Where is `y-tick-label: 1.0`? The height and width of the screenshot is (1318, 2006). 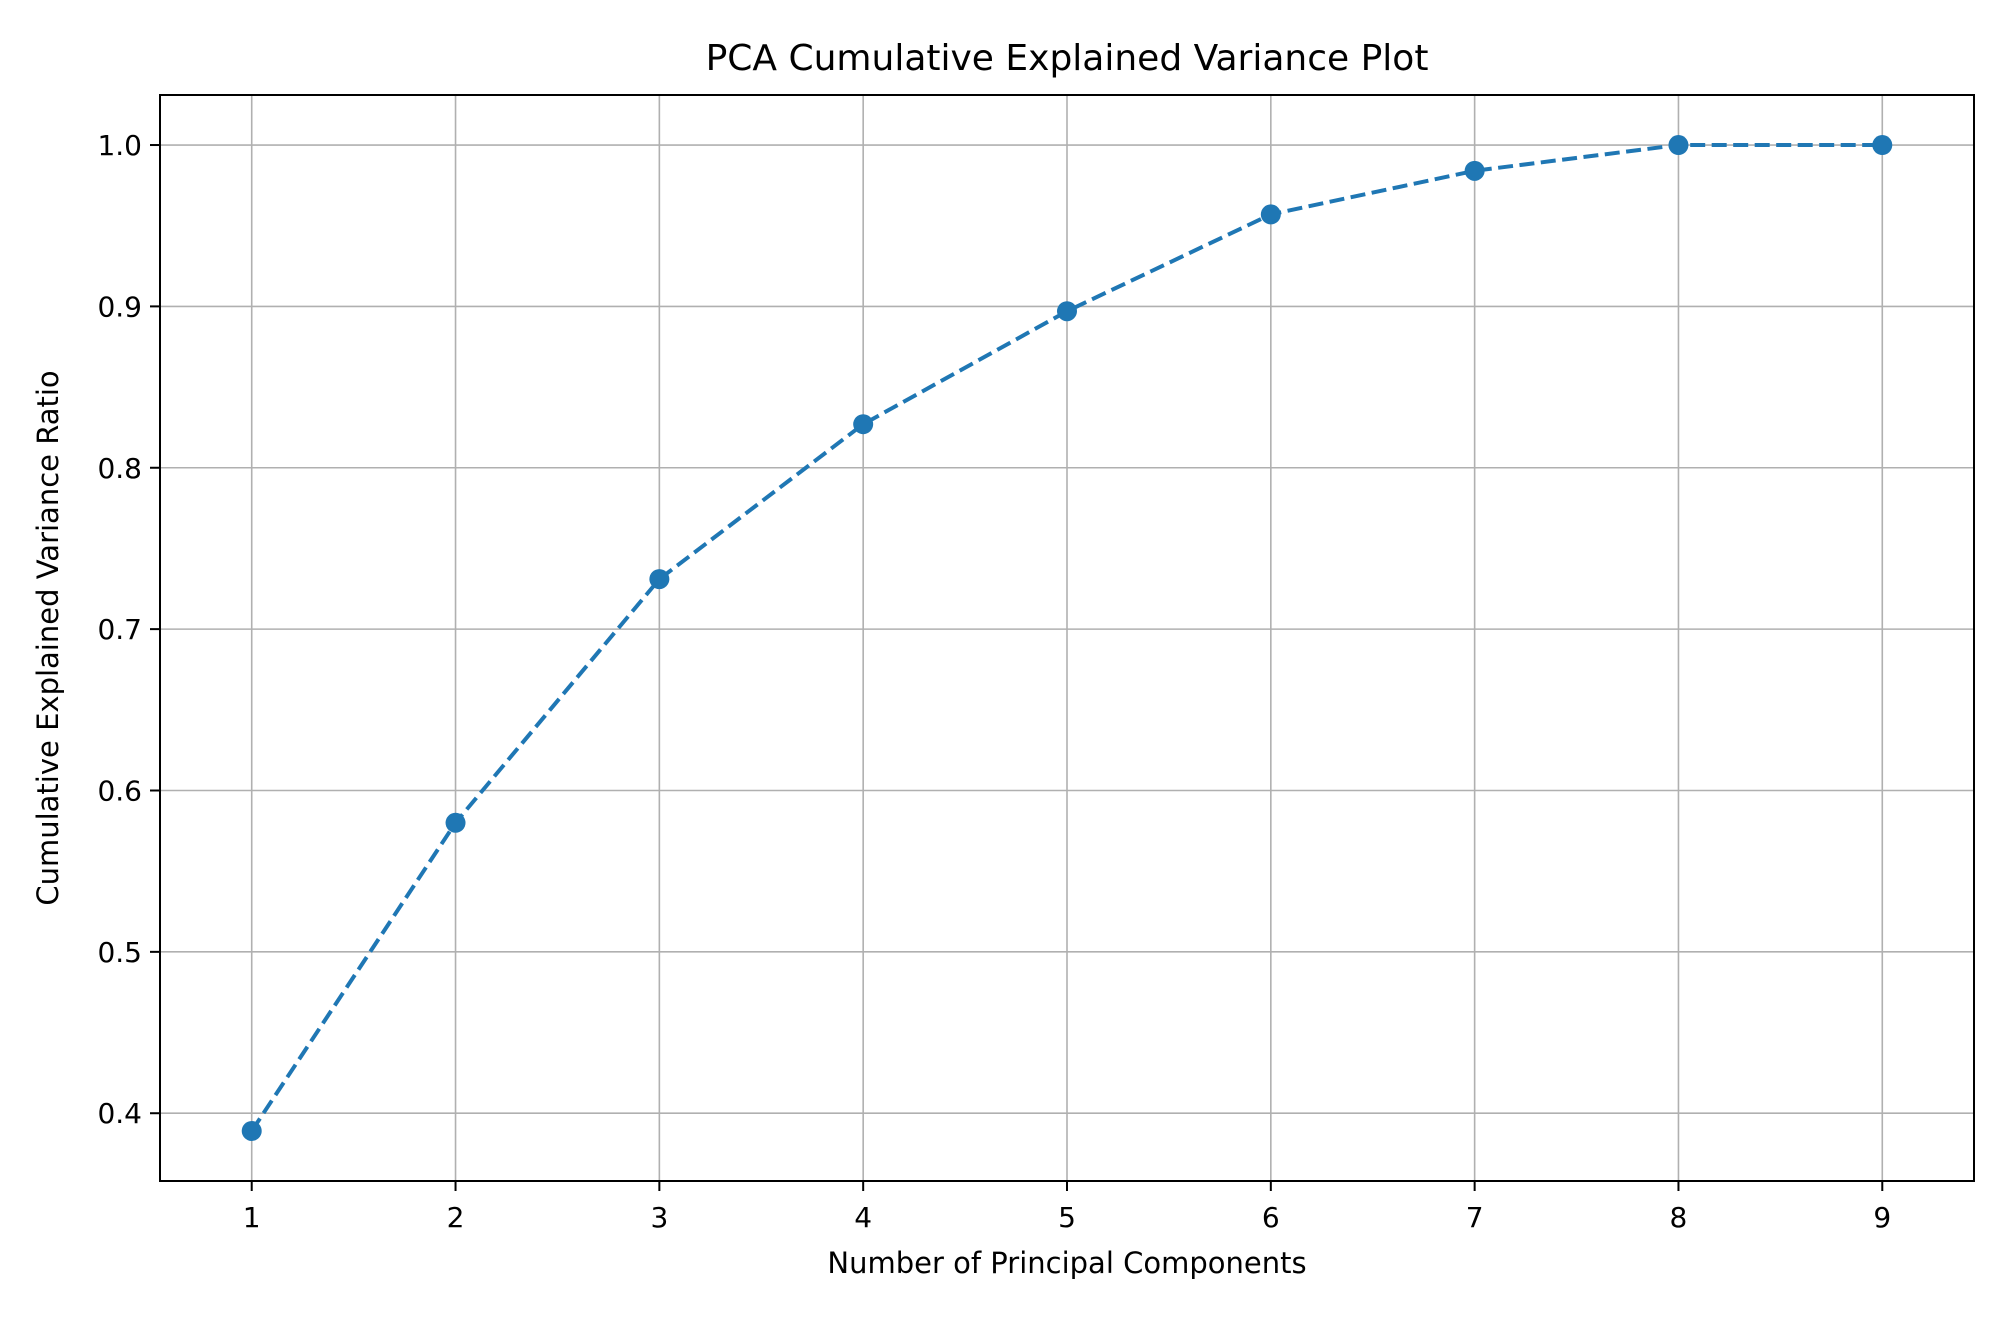
y-tick-label: 1.0 is located at coordinates (119, 145).